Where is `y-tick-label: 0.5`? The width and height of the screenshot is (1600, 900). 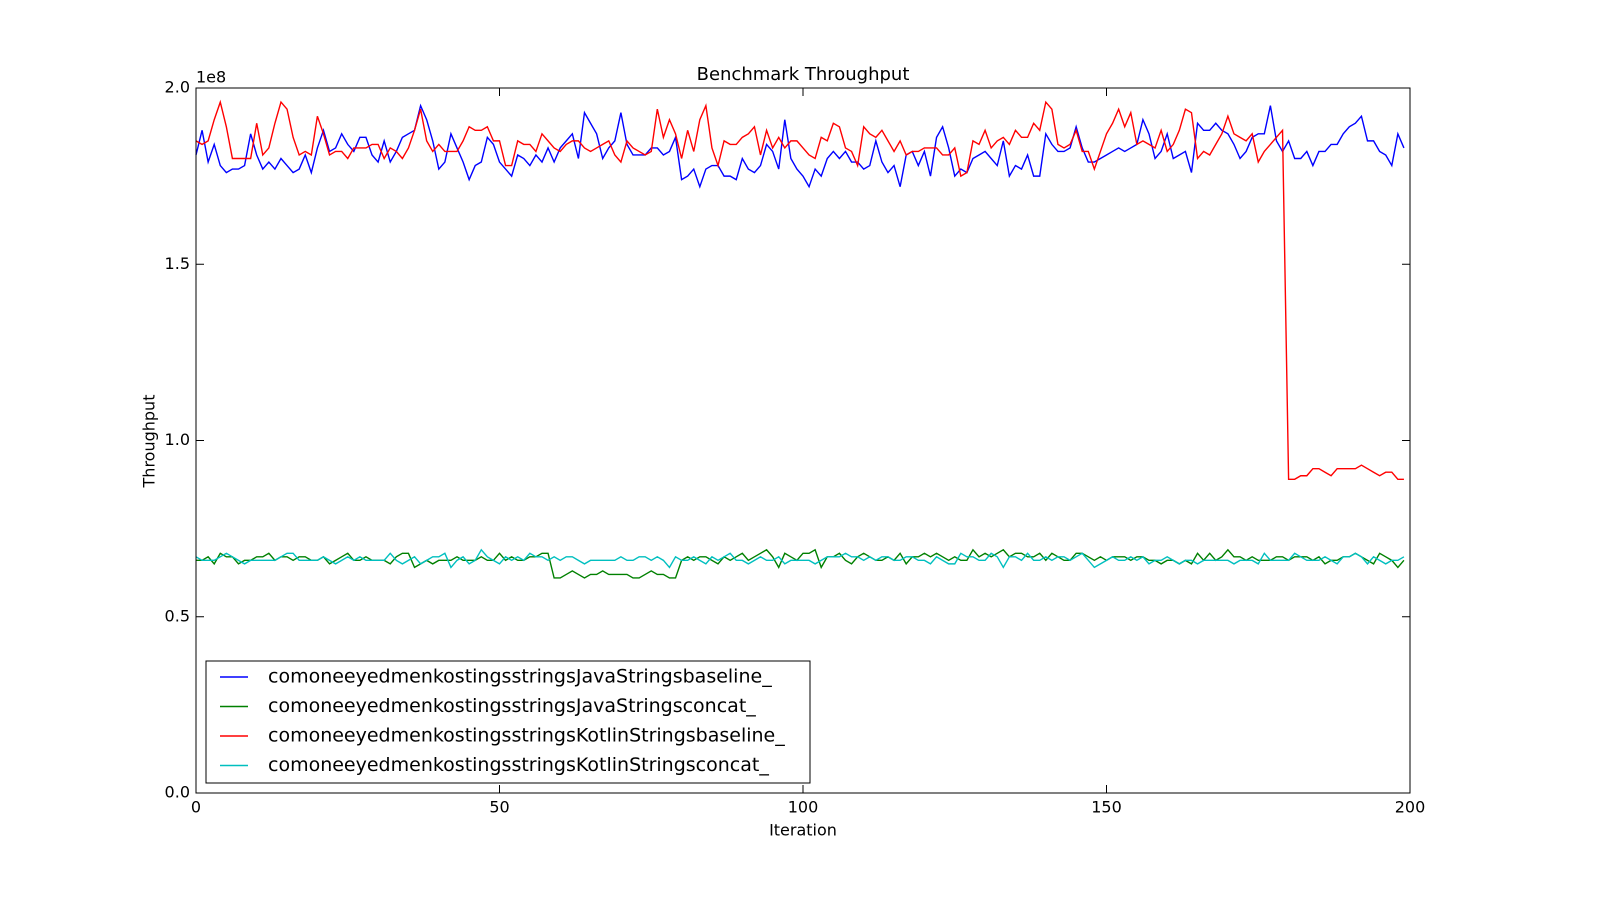
y-tick-label: 0.5 is located at coordinates (177, 615).